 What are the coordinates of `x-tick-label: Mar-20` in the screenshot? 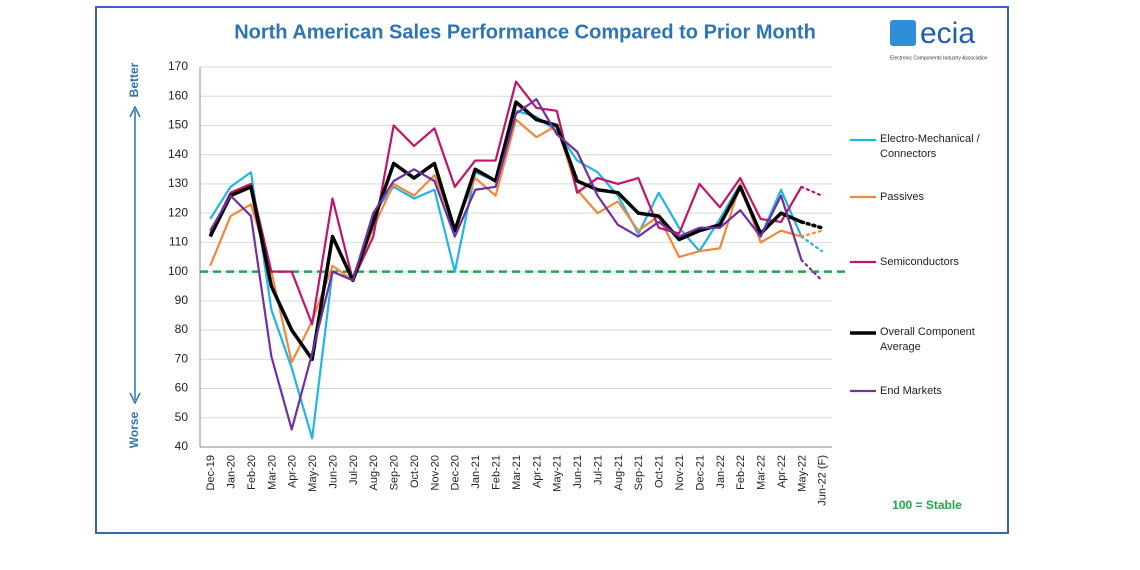 It's located at (272, 472).